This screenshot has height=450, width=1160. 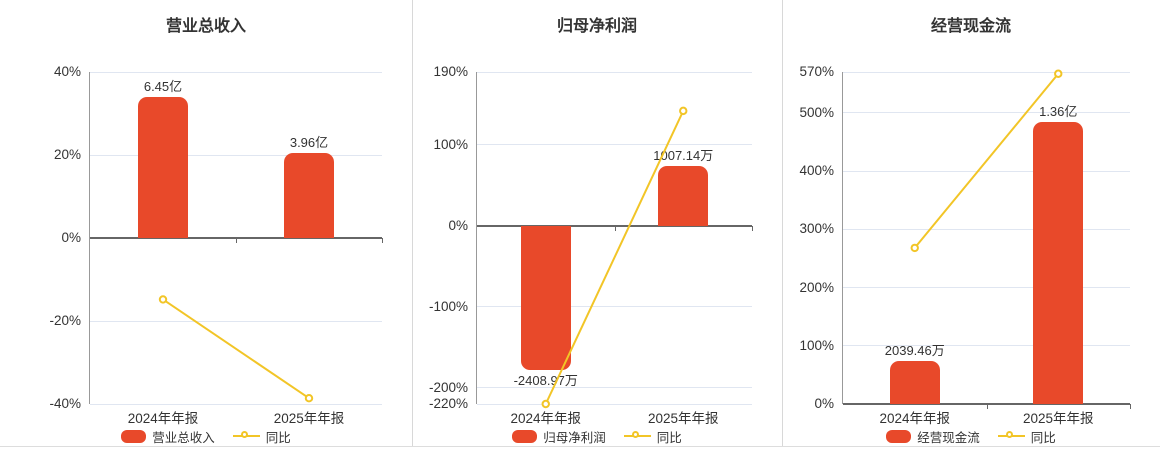 What do you see at coordinates (450, 71) in the screenshot?
I see `y-axis-tick-label: 190%` at bounding box center [450, 71].